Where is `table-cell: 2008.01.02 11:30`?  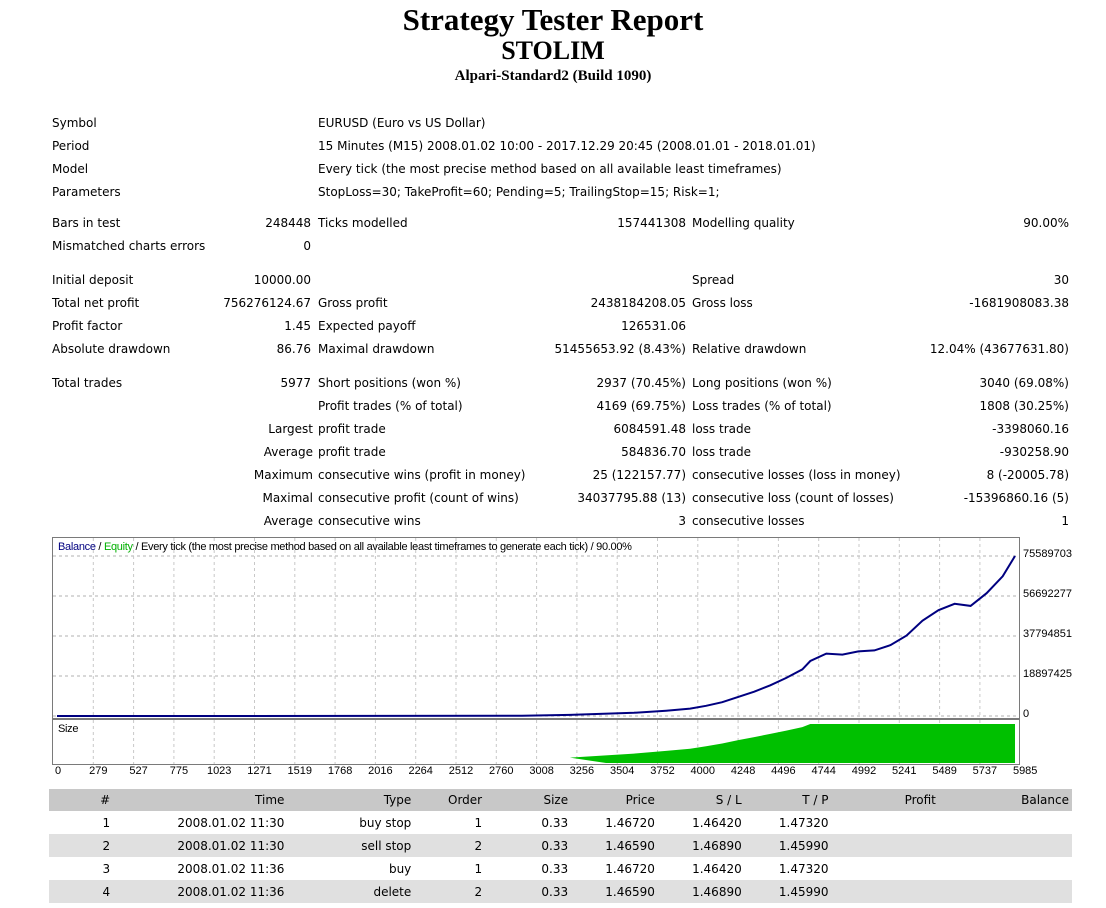 table-cell: 2008.01.02 11:30 is located at coordinates (231, 822).